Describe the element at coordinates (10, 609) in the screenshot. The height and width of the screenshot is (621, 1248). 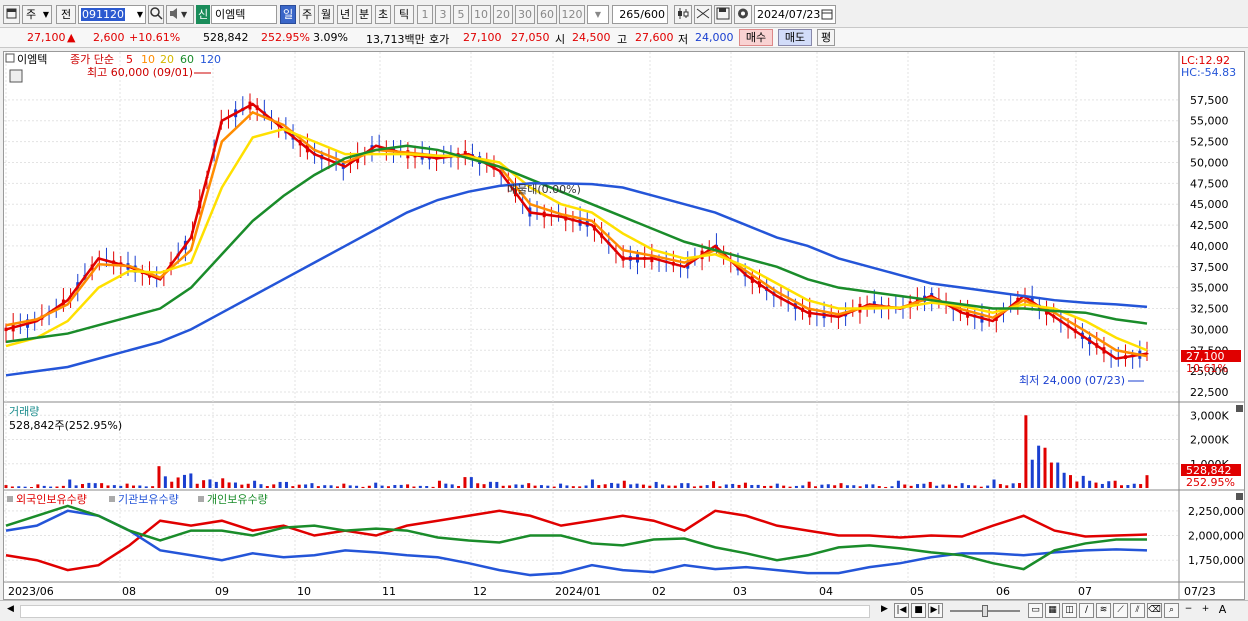
I see `scroll-left-icon: ◀` at that location.